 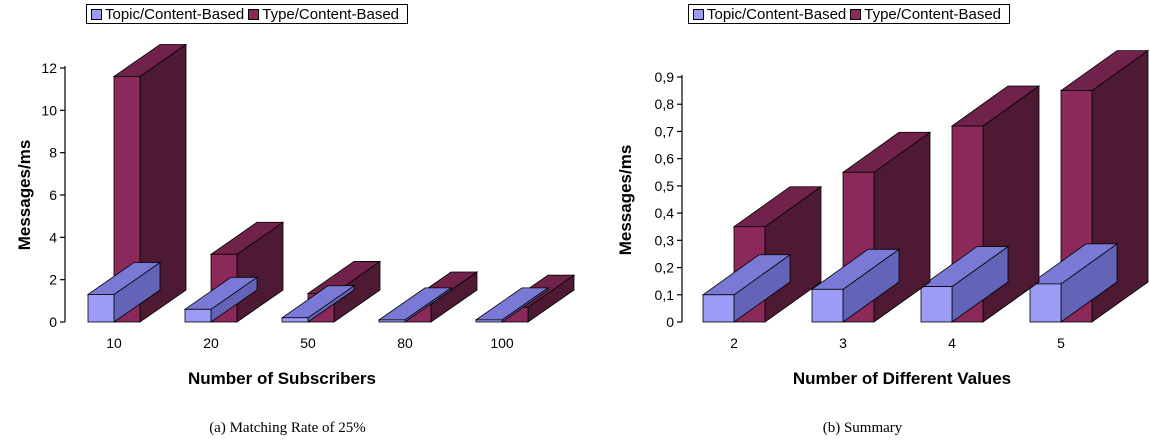 What do you see at coordinates (287, 428) in the screenshot?
I see `caption-a: (a) Matching Rate of 25%` at bounding box center [287, 428].